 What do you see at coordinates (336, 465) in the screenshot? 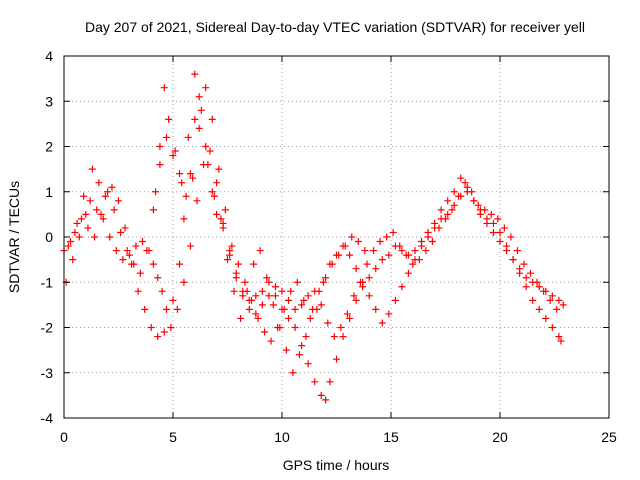
I see `x-axis-label: GPS time / hours` at bounding box center [336, 465].